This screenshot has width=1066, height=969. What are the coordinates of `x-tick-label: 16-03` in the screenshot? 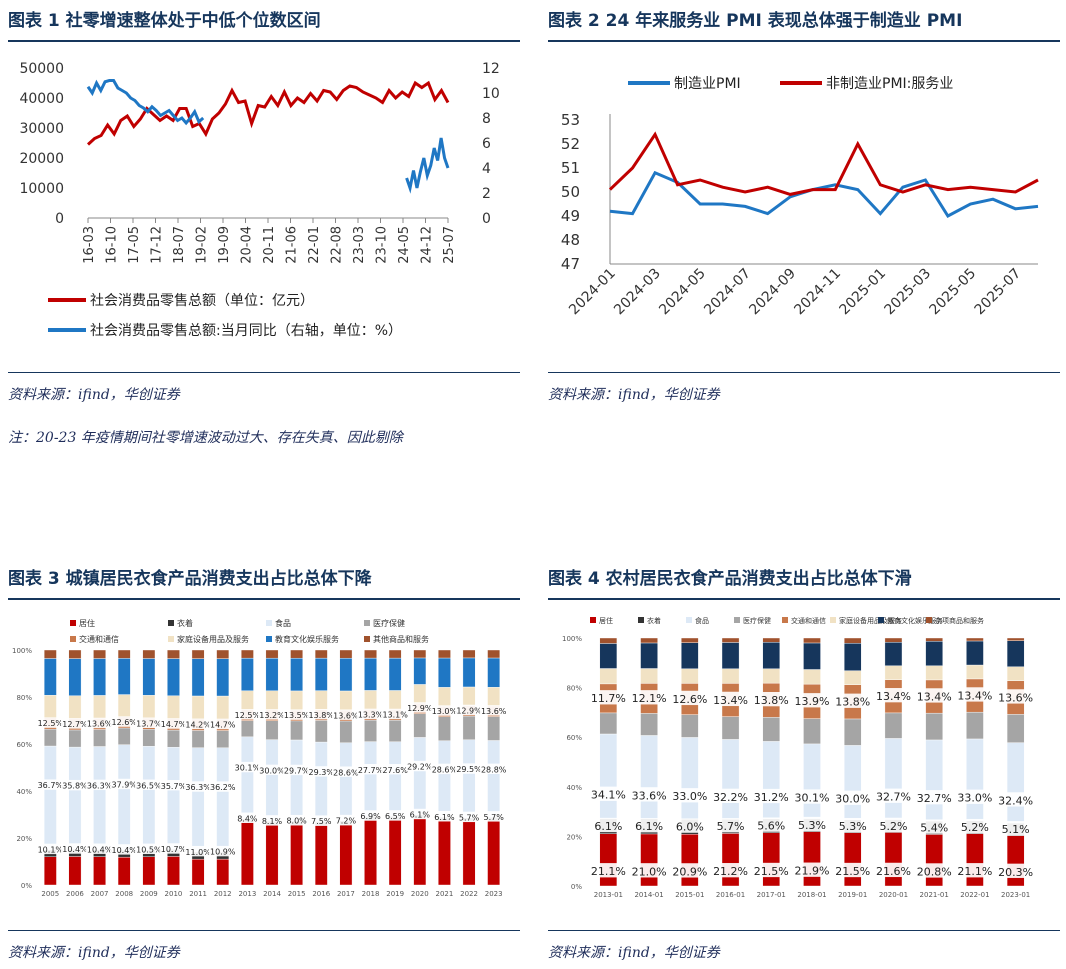 It's located at (89, 245).